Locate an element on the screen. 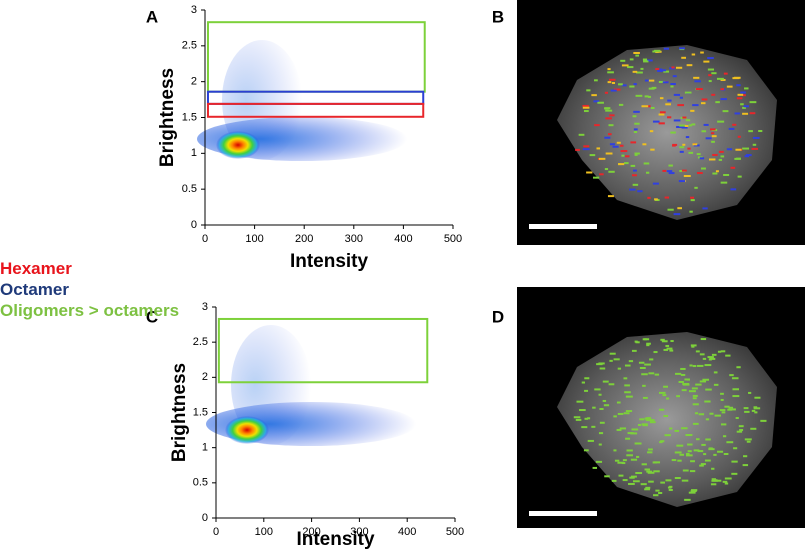 Image resolution: width=805 pixels, height=551 pixels. y-tick-label: 1 is located at coordinates (205, 448).